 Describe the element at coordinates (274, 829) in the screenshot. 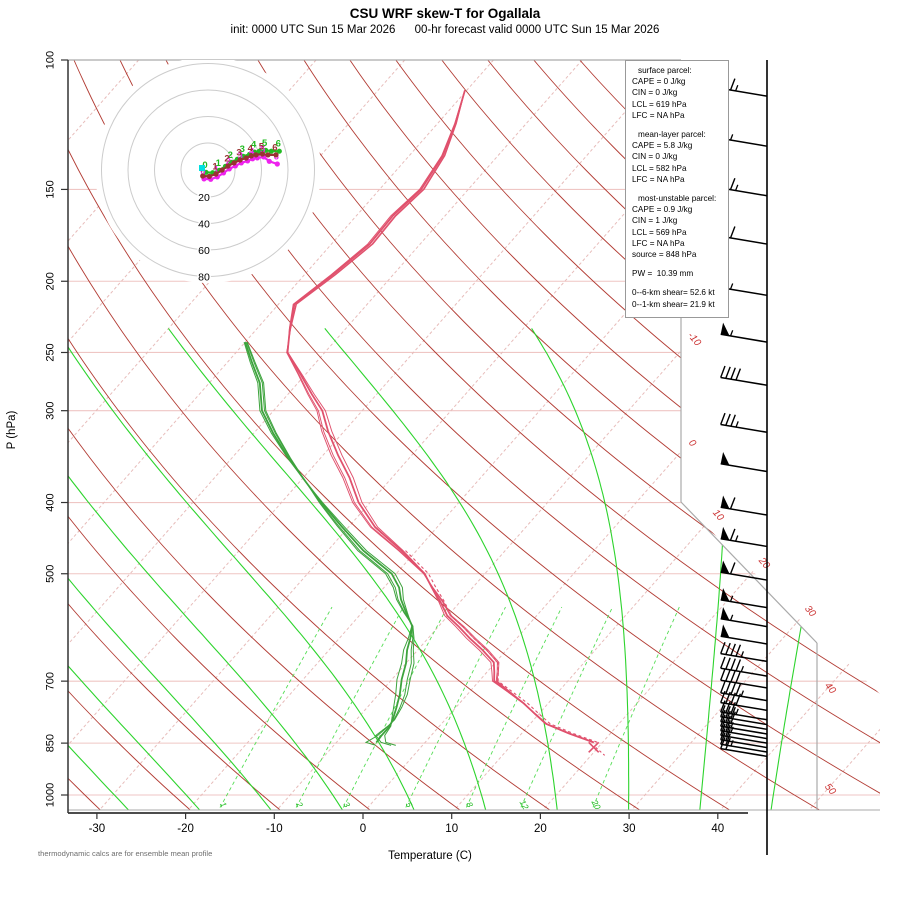

I see `temperature-tick-label: -10` at that location.